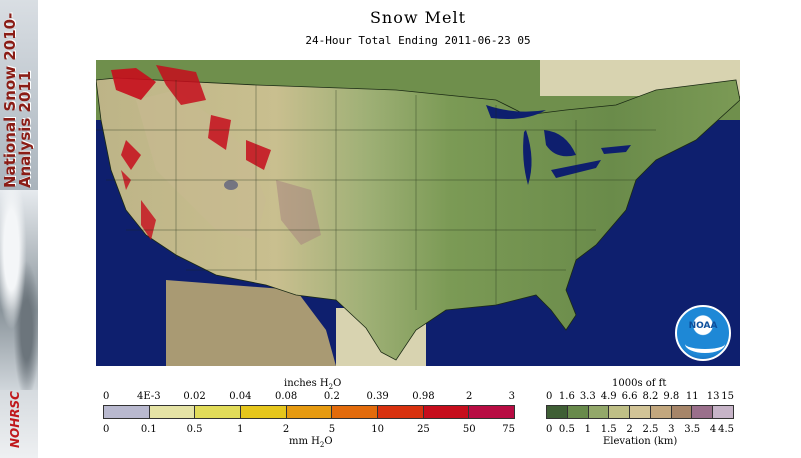  Describe the element at coordinates (332, 429) in the screenshot. I see `melt-mm-tick-label: 5` at that location.